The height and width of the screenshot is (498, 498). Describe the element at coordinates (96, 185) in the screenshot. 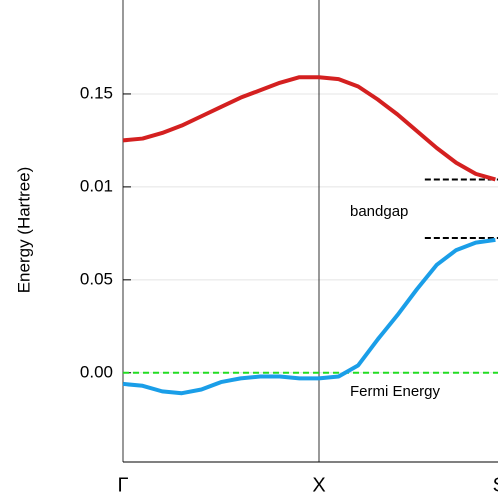

I see `y-tick-label: 0.01` at that location.